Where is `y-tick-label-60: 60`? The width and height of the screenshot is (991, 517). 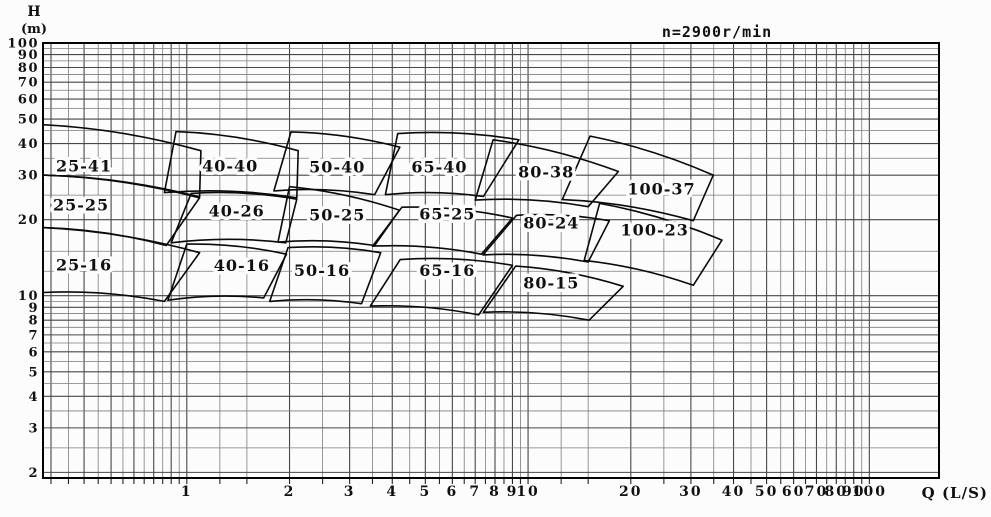 y-tick-label-60: 60 is located at coordinates (28, 100).